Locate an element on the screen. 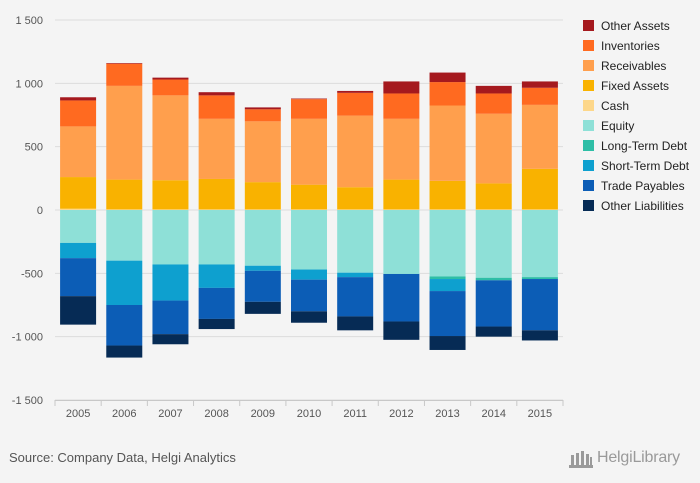 This screenshot has height=483, width=700. x-tick-label: 2007 is located at coordinates (170, 414).